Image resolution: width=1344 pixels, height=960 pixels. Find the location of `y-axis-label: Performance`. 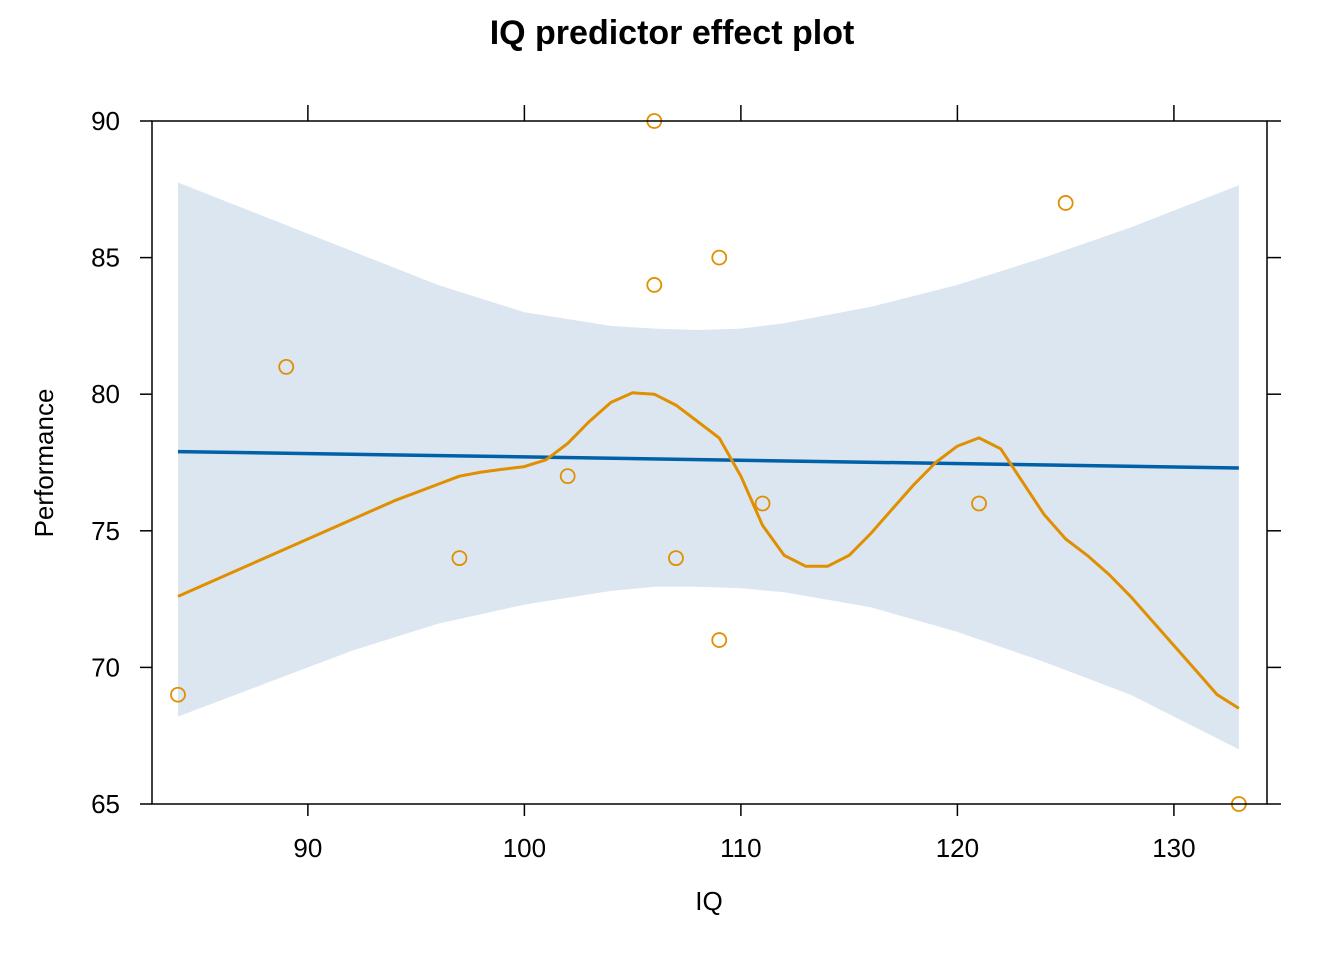

y-axis-label: Performance is located at coordinates (44, 463).